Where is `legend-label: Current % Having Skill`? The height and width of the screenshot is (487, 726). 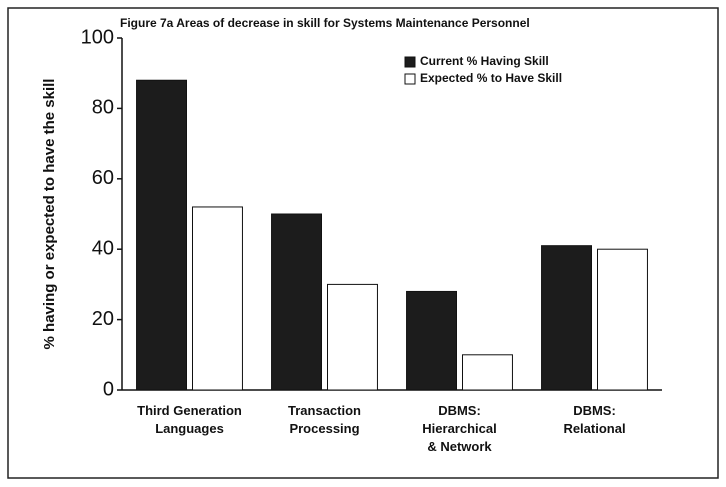 legend-label: Current % Having Skill is located at coordinates (484, 61).